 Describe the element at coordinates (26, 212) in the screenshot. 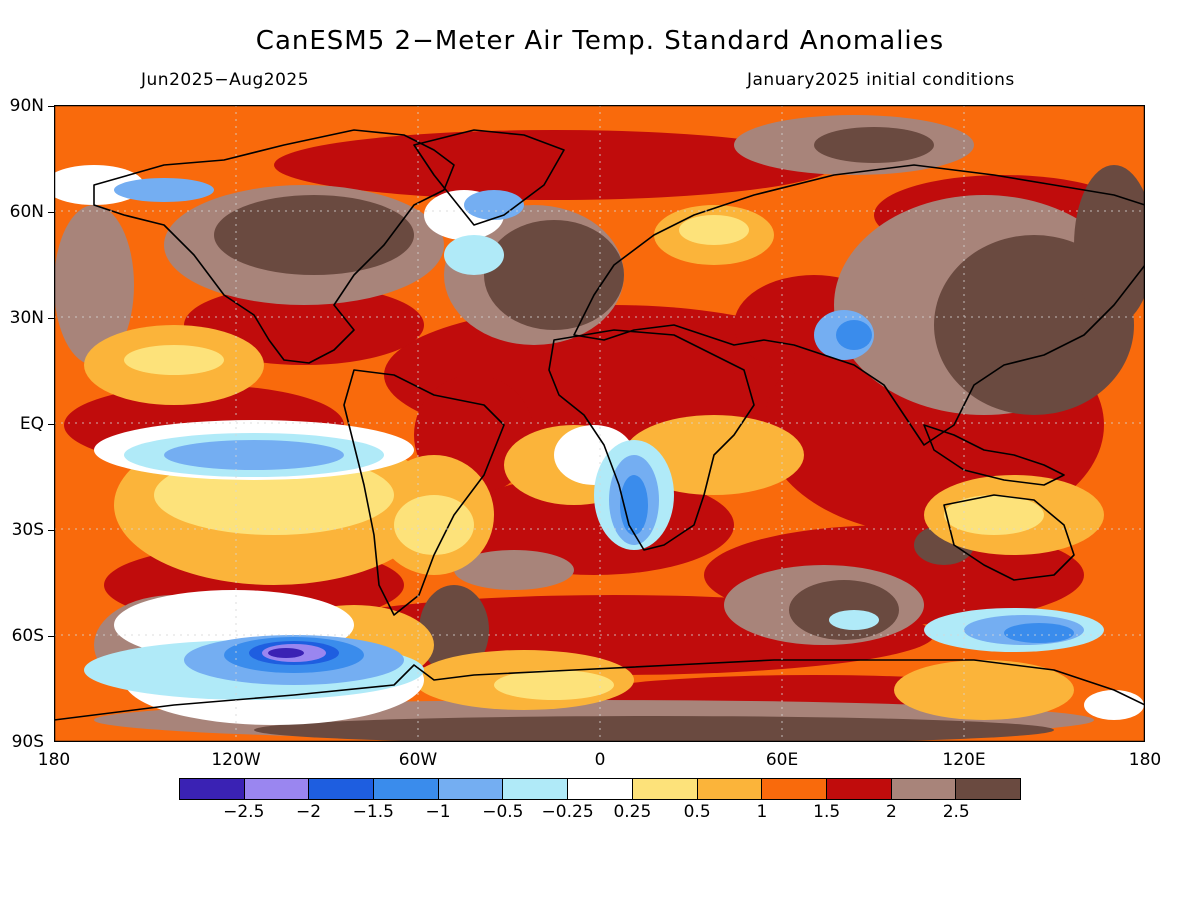

I see `lat-label-60n: 60N` at that location.